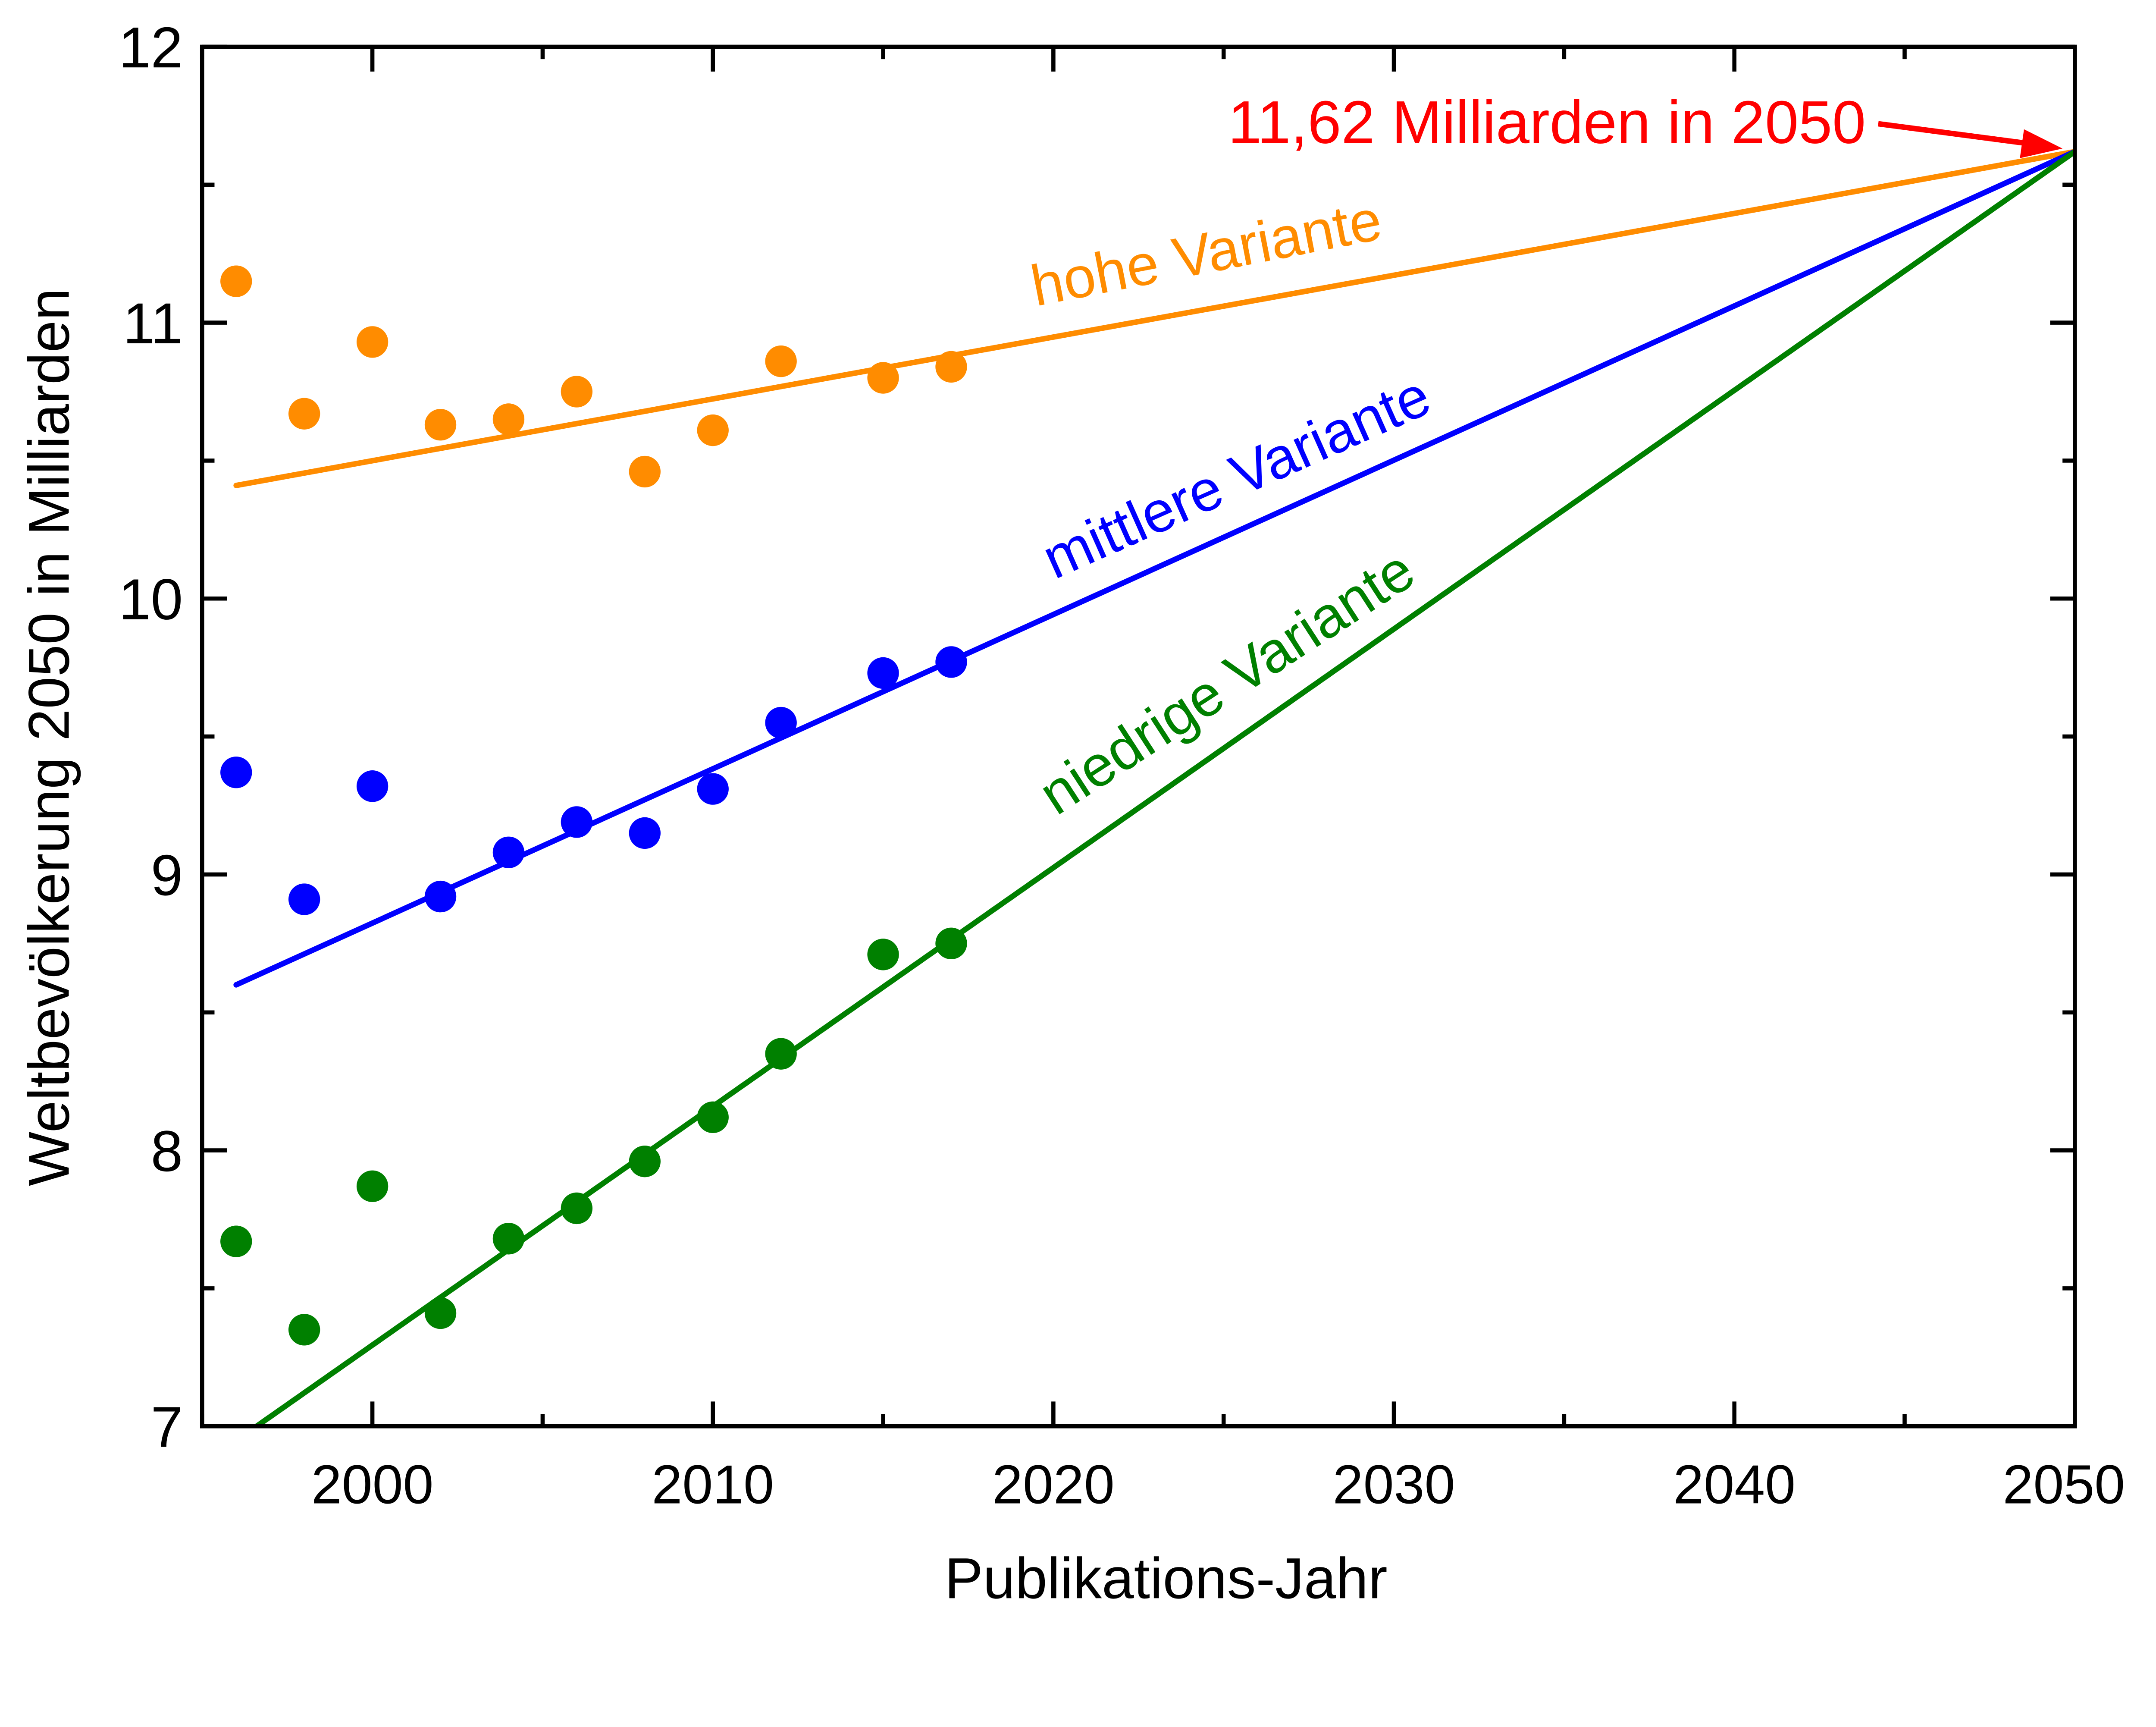 The image size is (2156, 1727). I want to click on y-tick-label: 12, so click(151, 48).